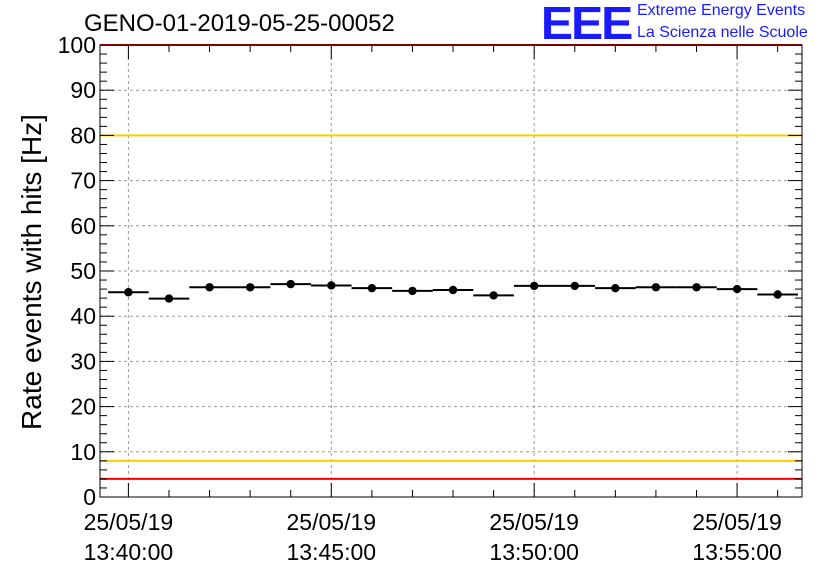 Image resolution: width=836 pixels, height=572 pixels. Describe the element at coordinates (586, 24) in the screenshot. I see `eee-logo: EEE` at that location.